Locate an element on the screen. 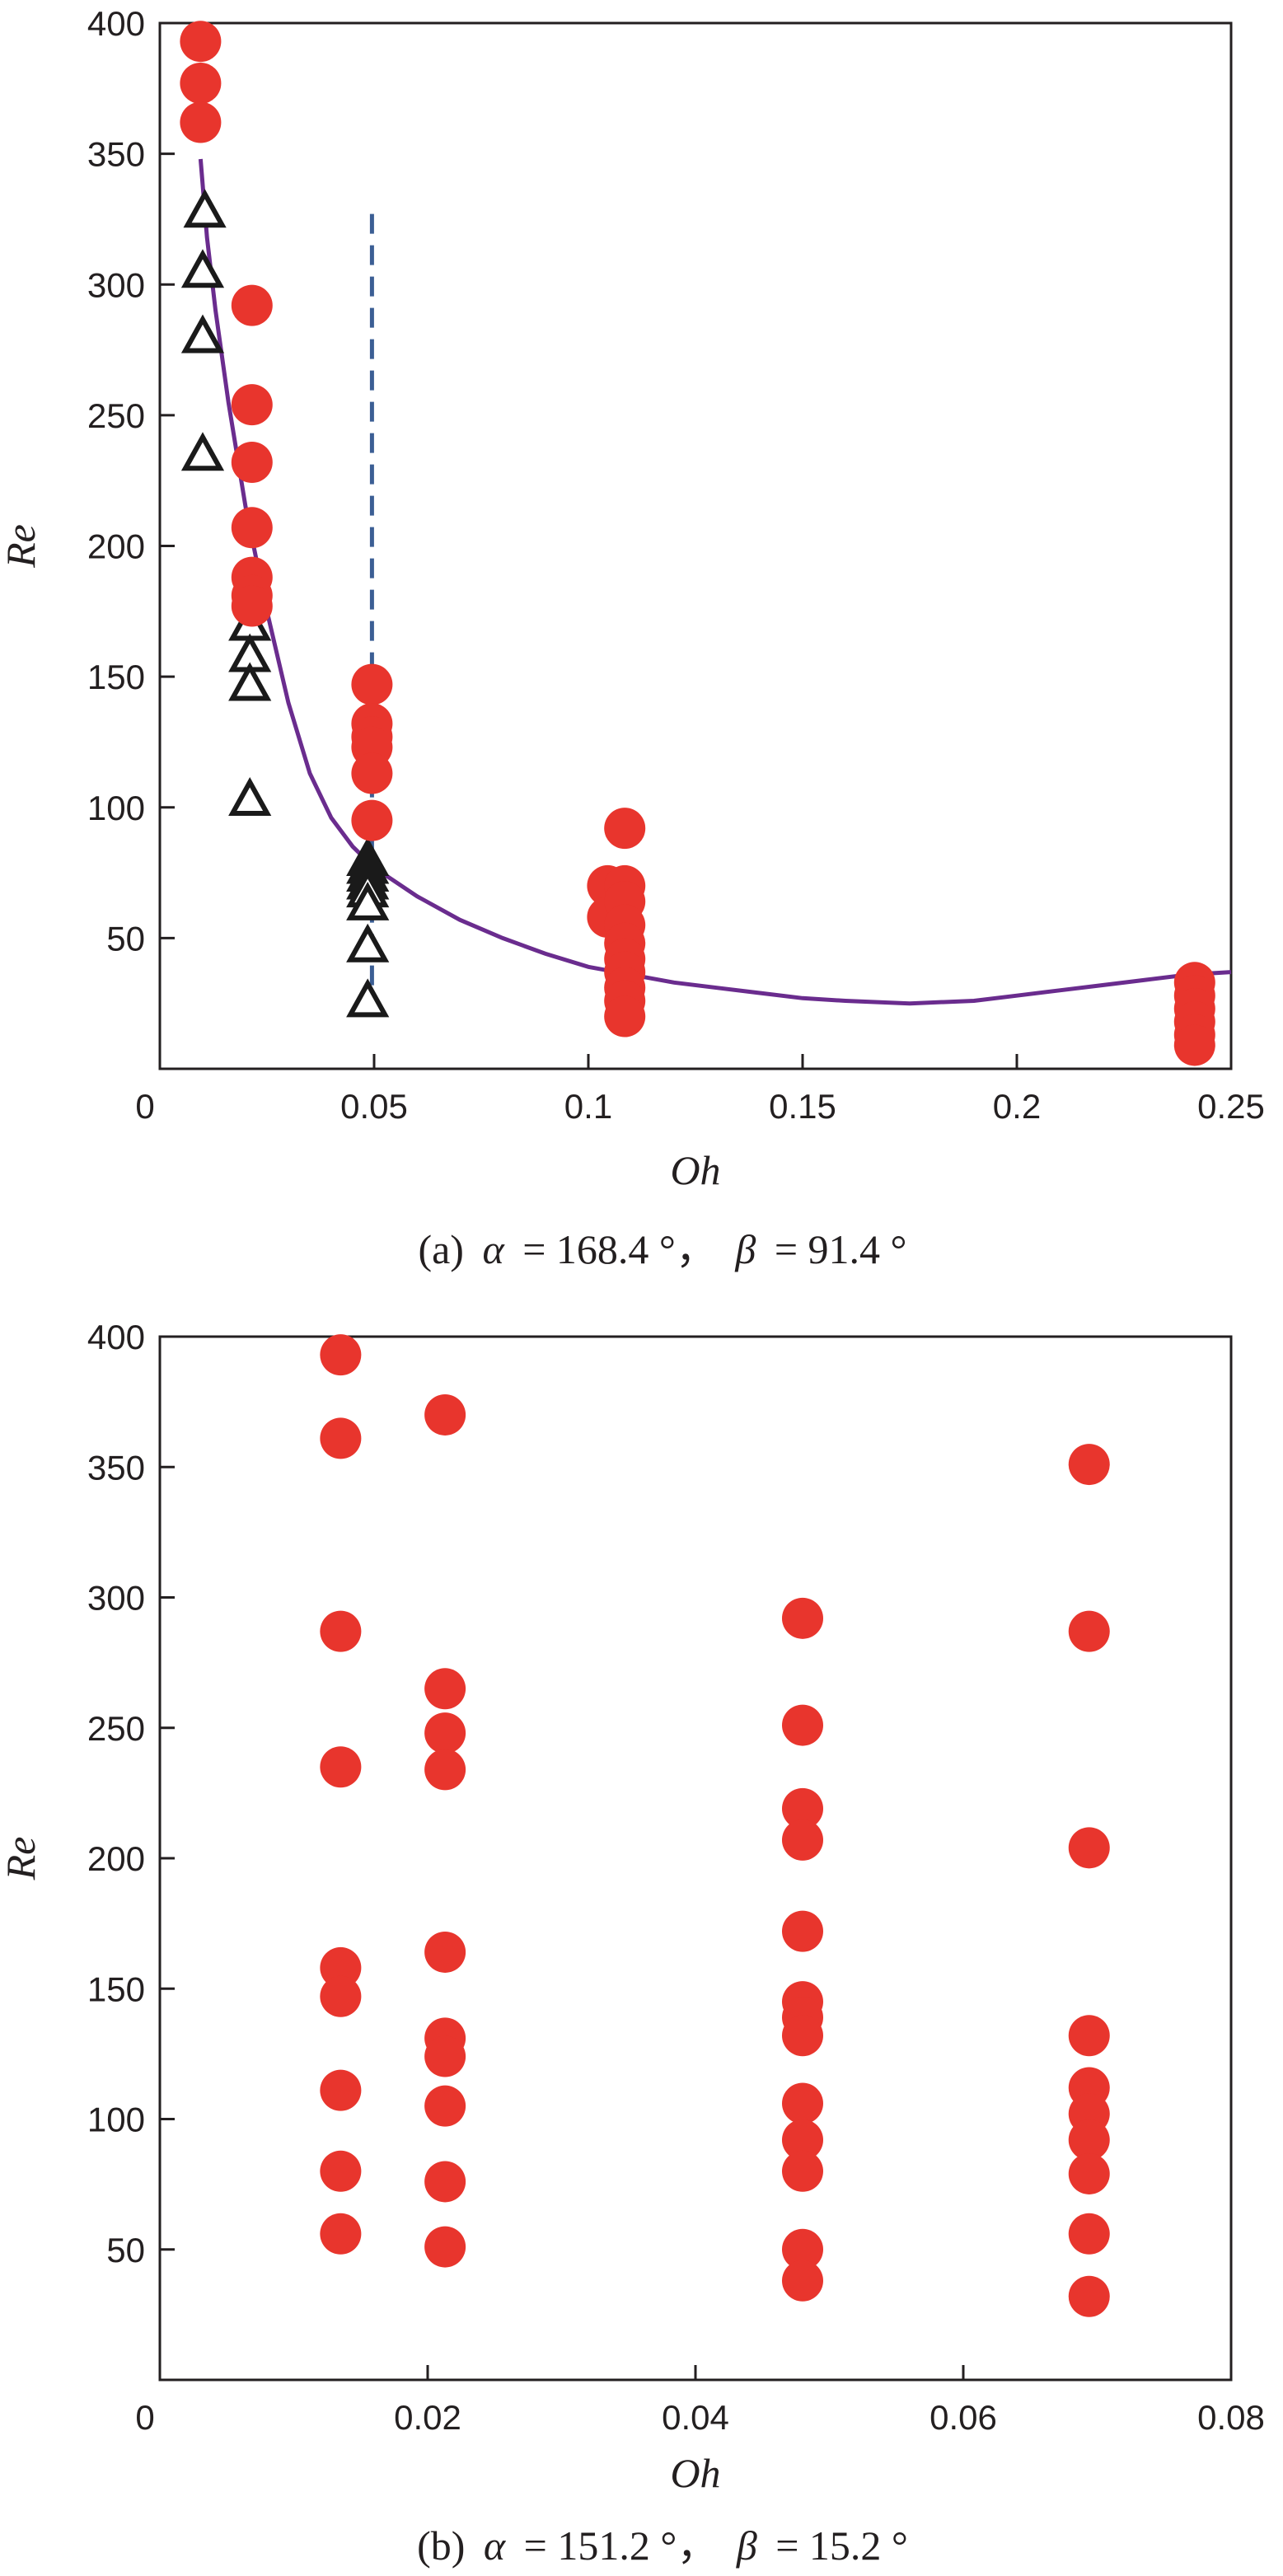 The image size is (1283, 2576). x-tick-label: 0.15 is located at coordinates (802, 1106).